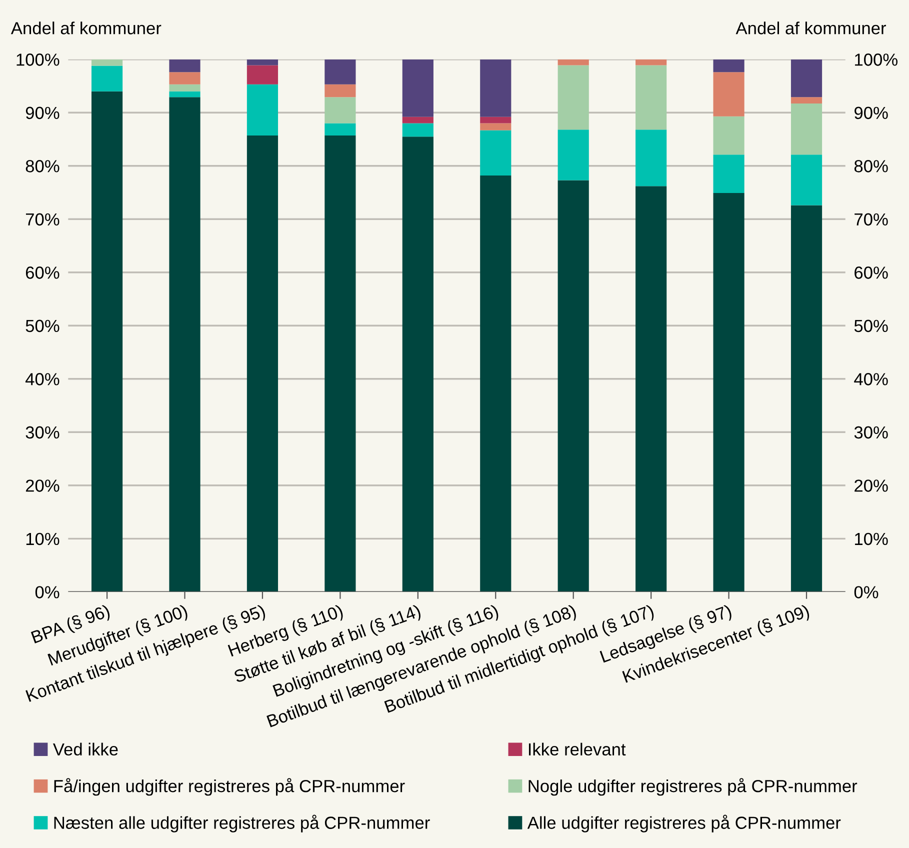 Image resolution: width=909 pixels, height=848 pixels. What do you see at coordinates (871, 432) in the screenshot?
I see `y2-tick-label: 30%` at bounding box center [871, 432].